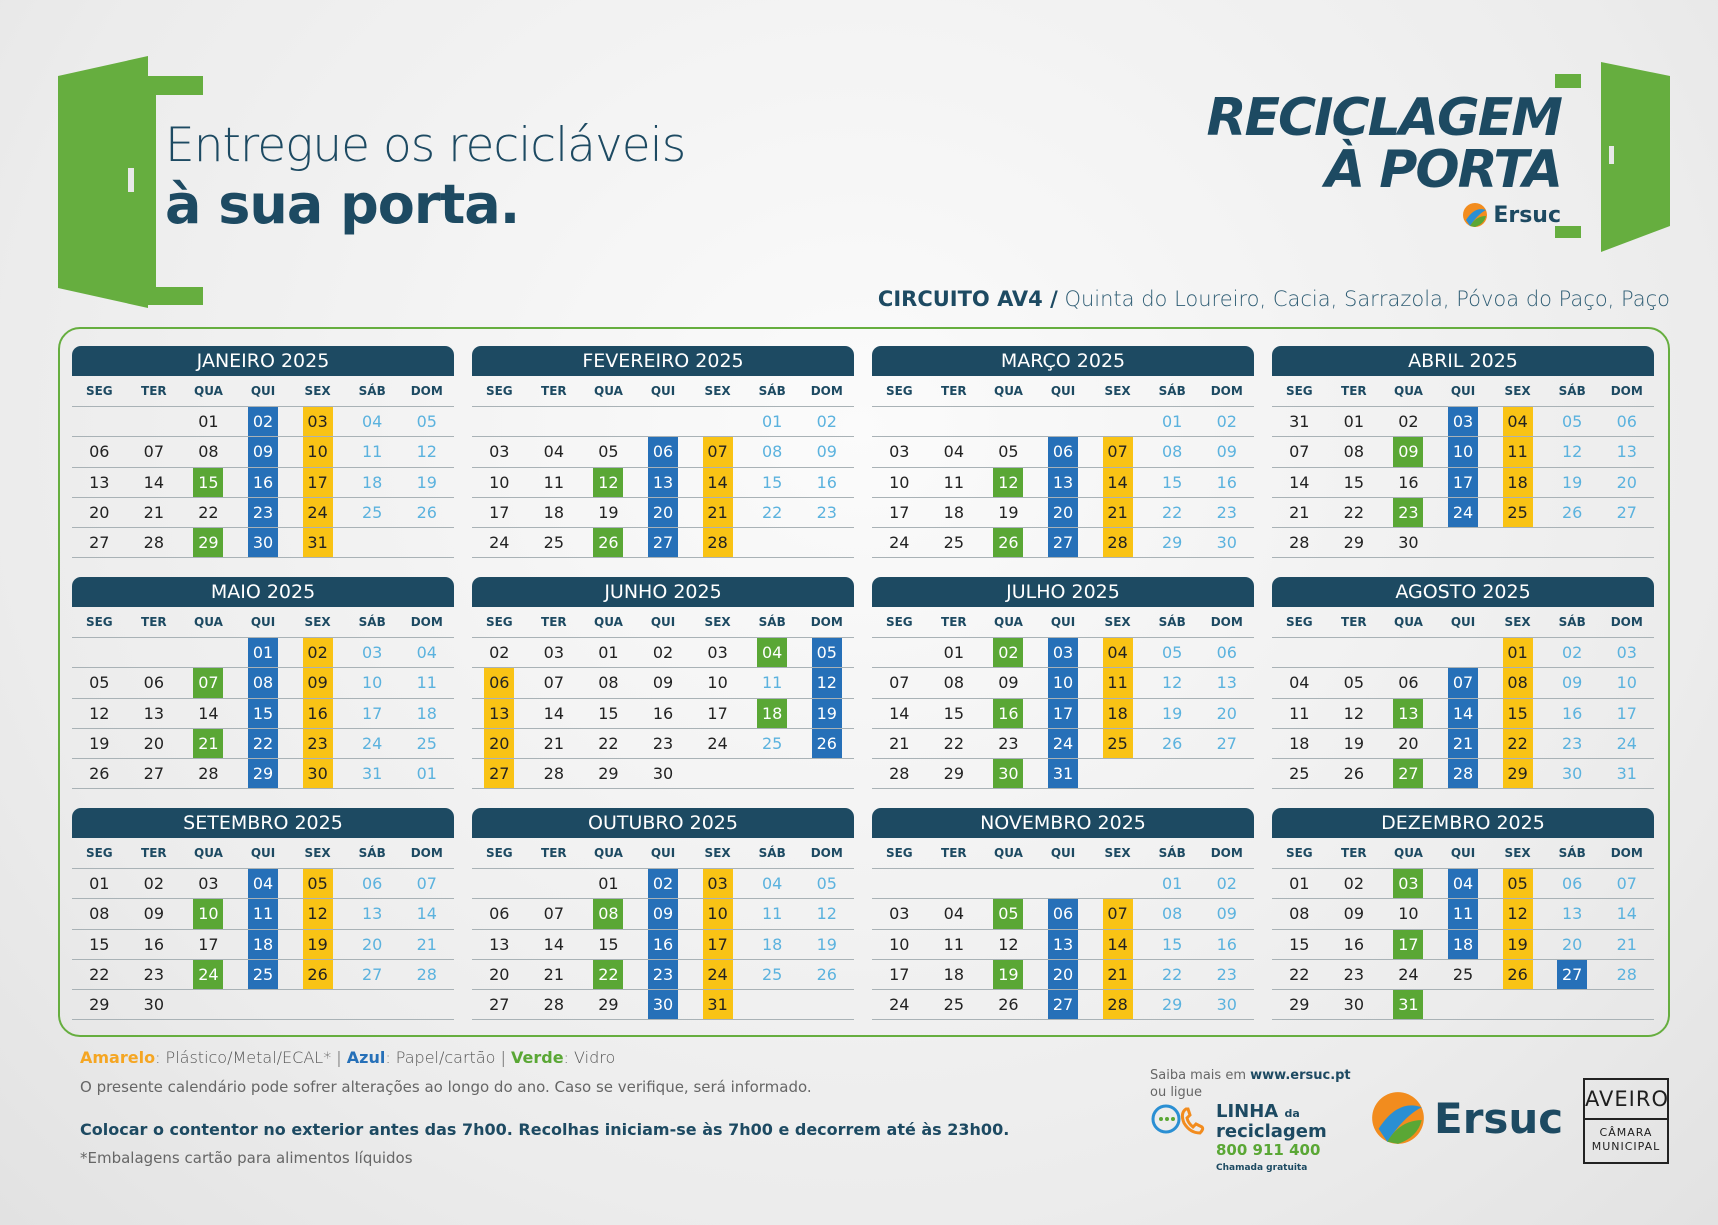 Image resolution: width=1718 pixels, height=1225 pixels. Describe the element at coordinates (1268, 1150) in the screenshot. I see `hotline-phone: 800 911 400` at that location.